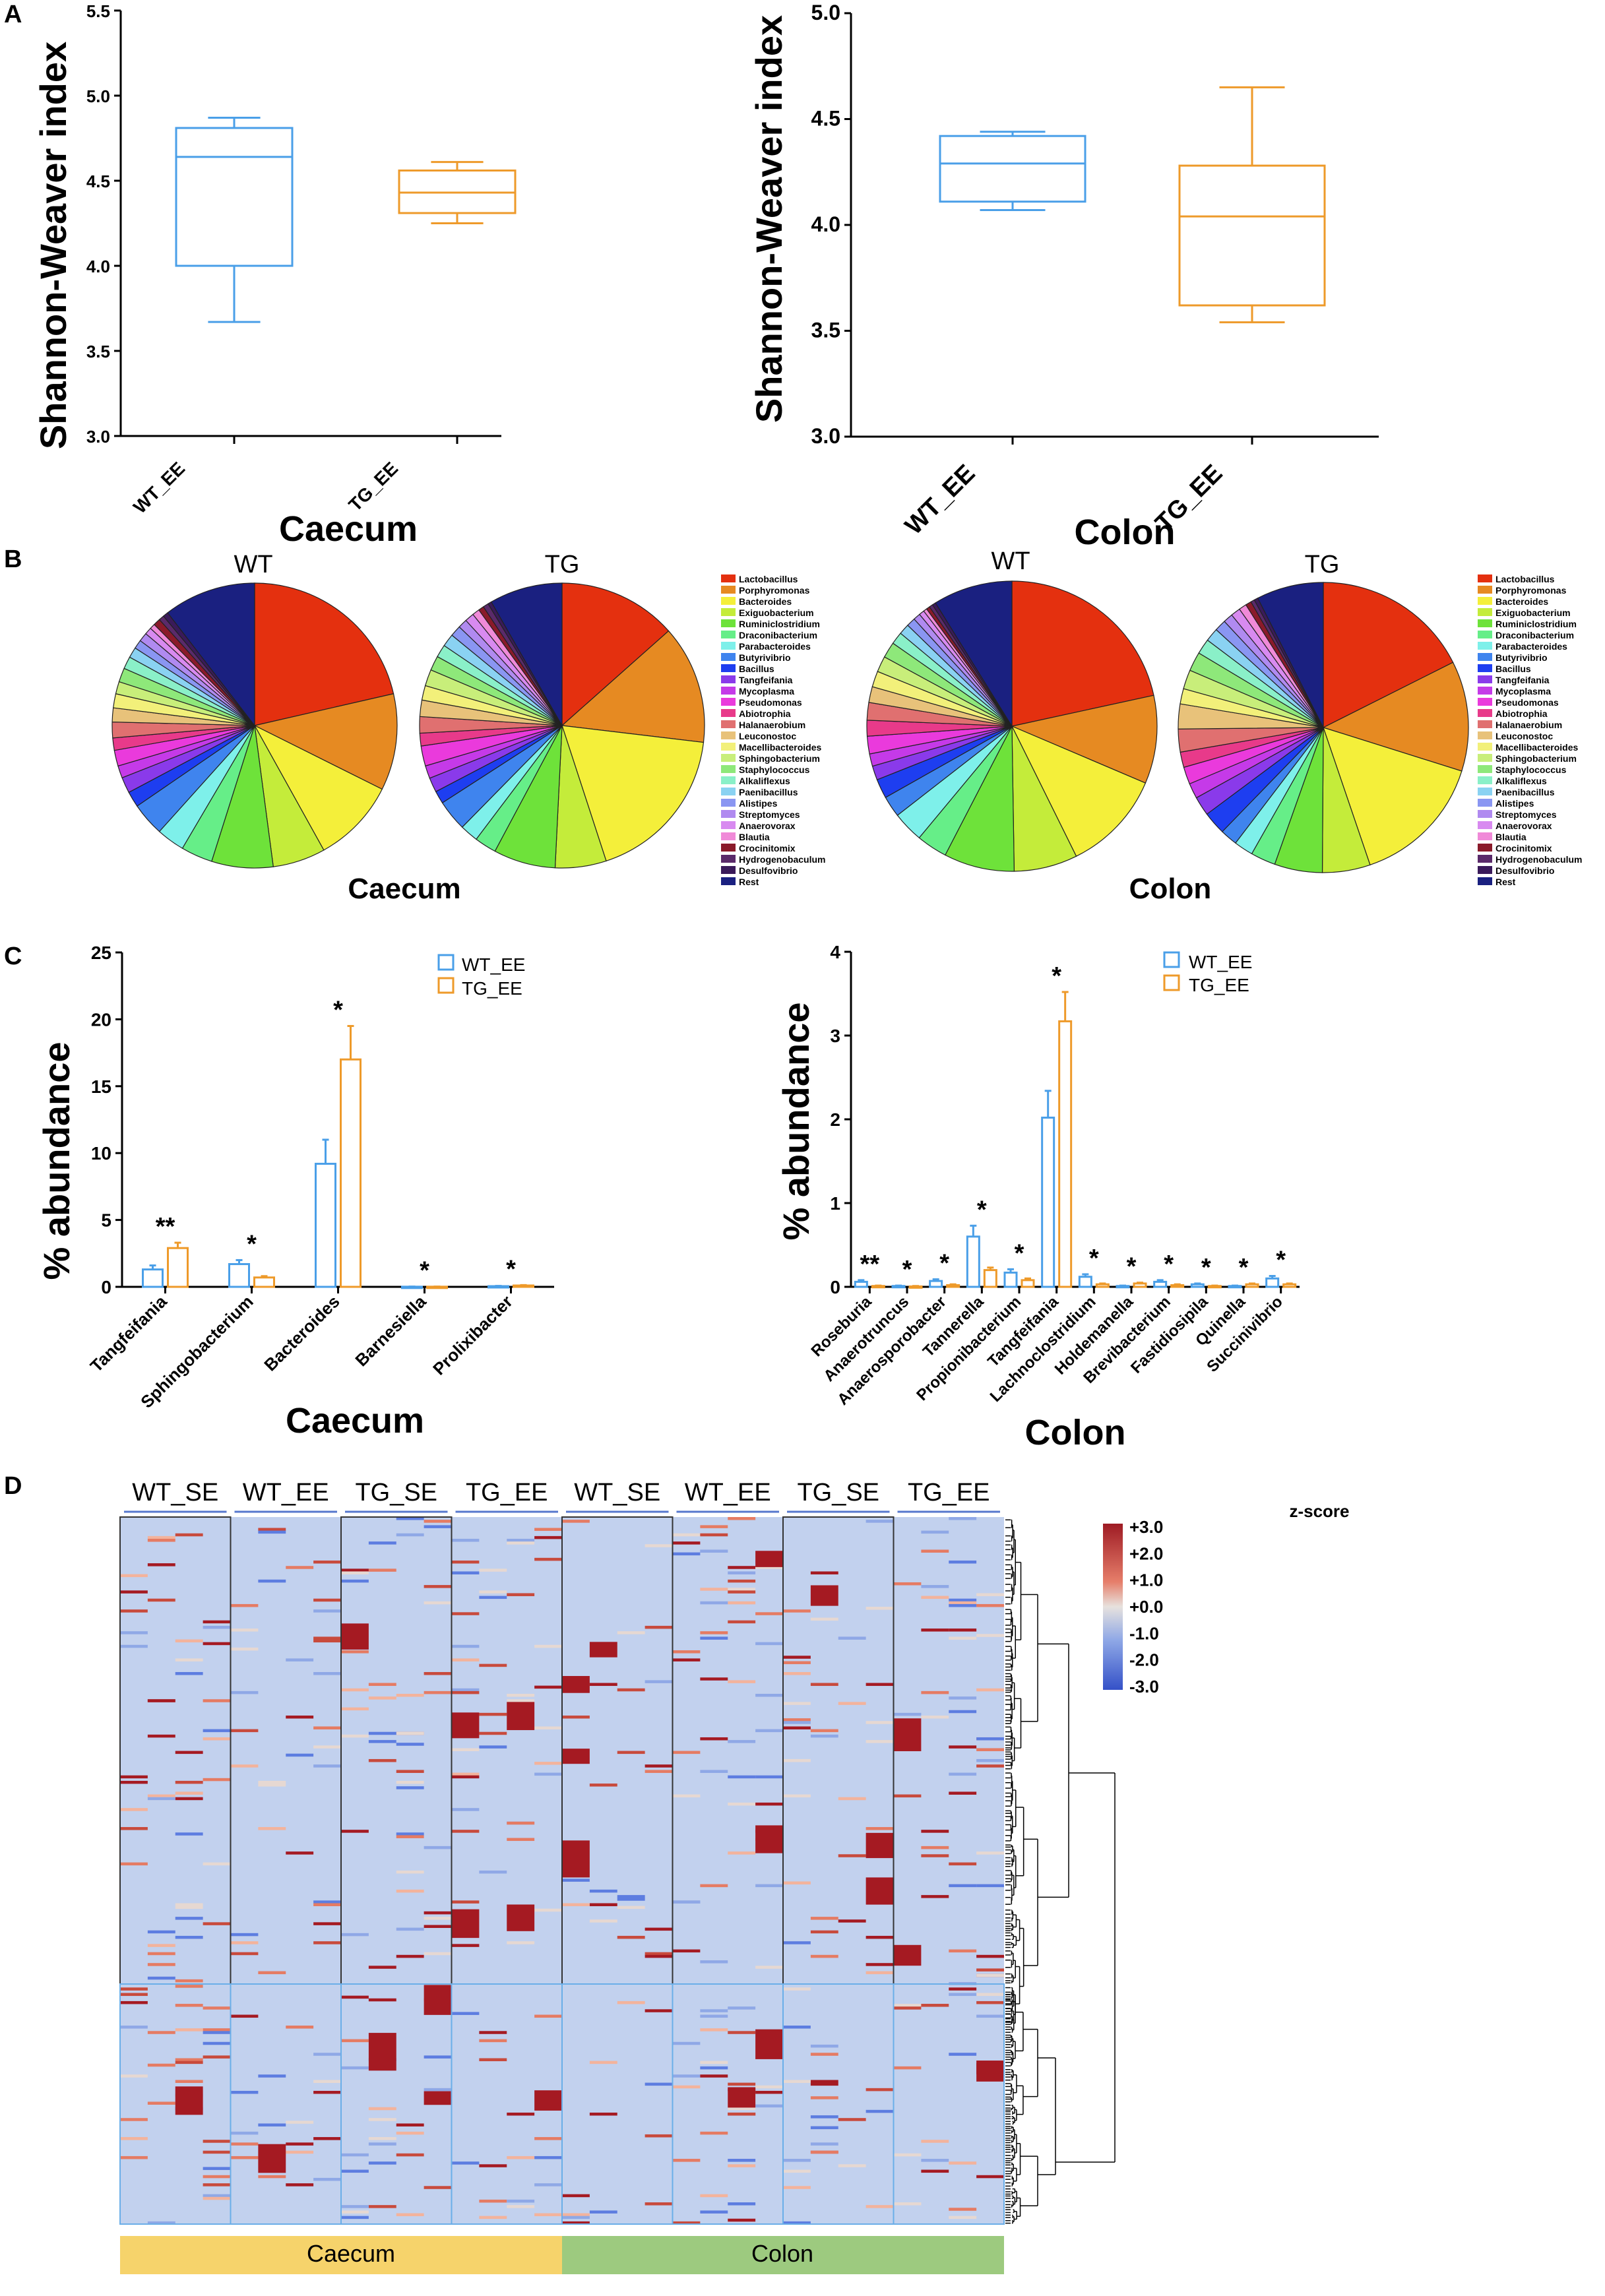  I want to click on legend-label: Parabacteroides, so click(1531, 646).